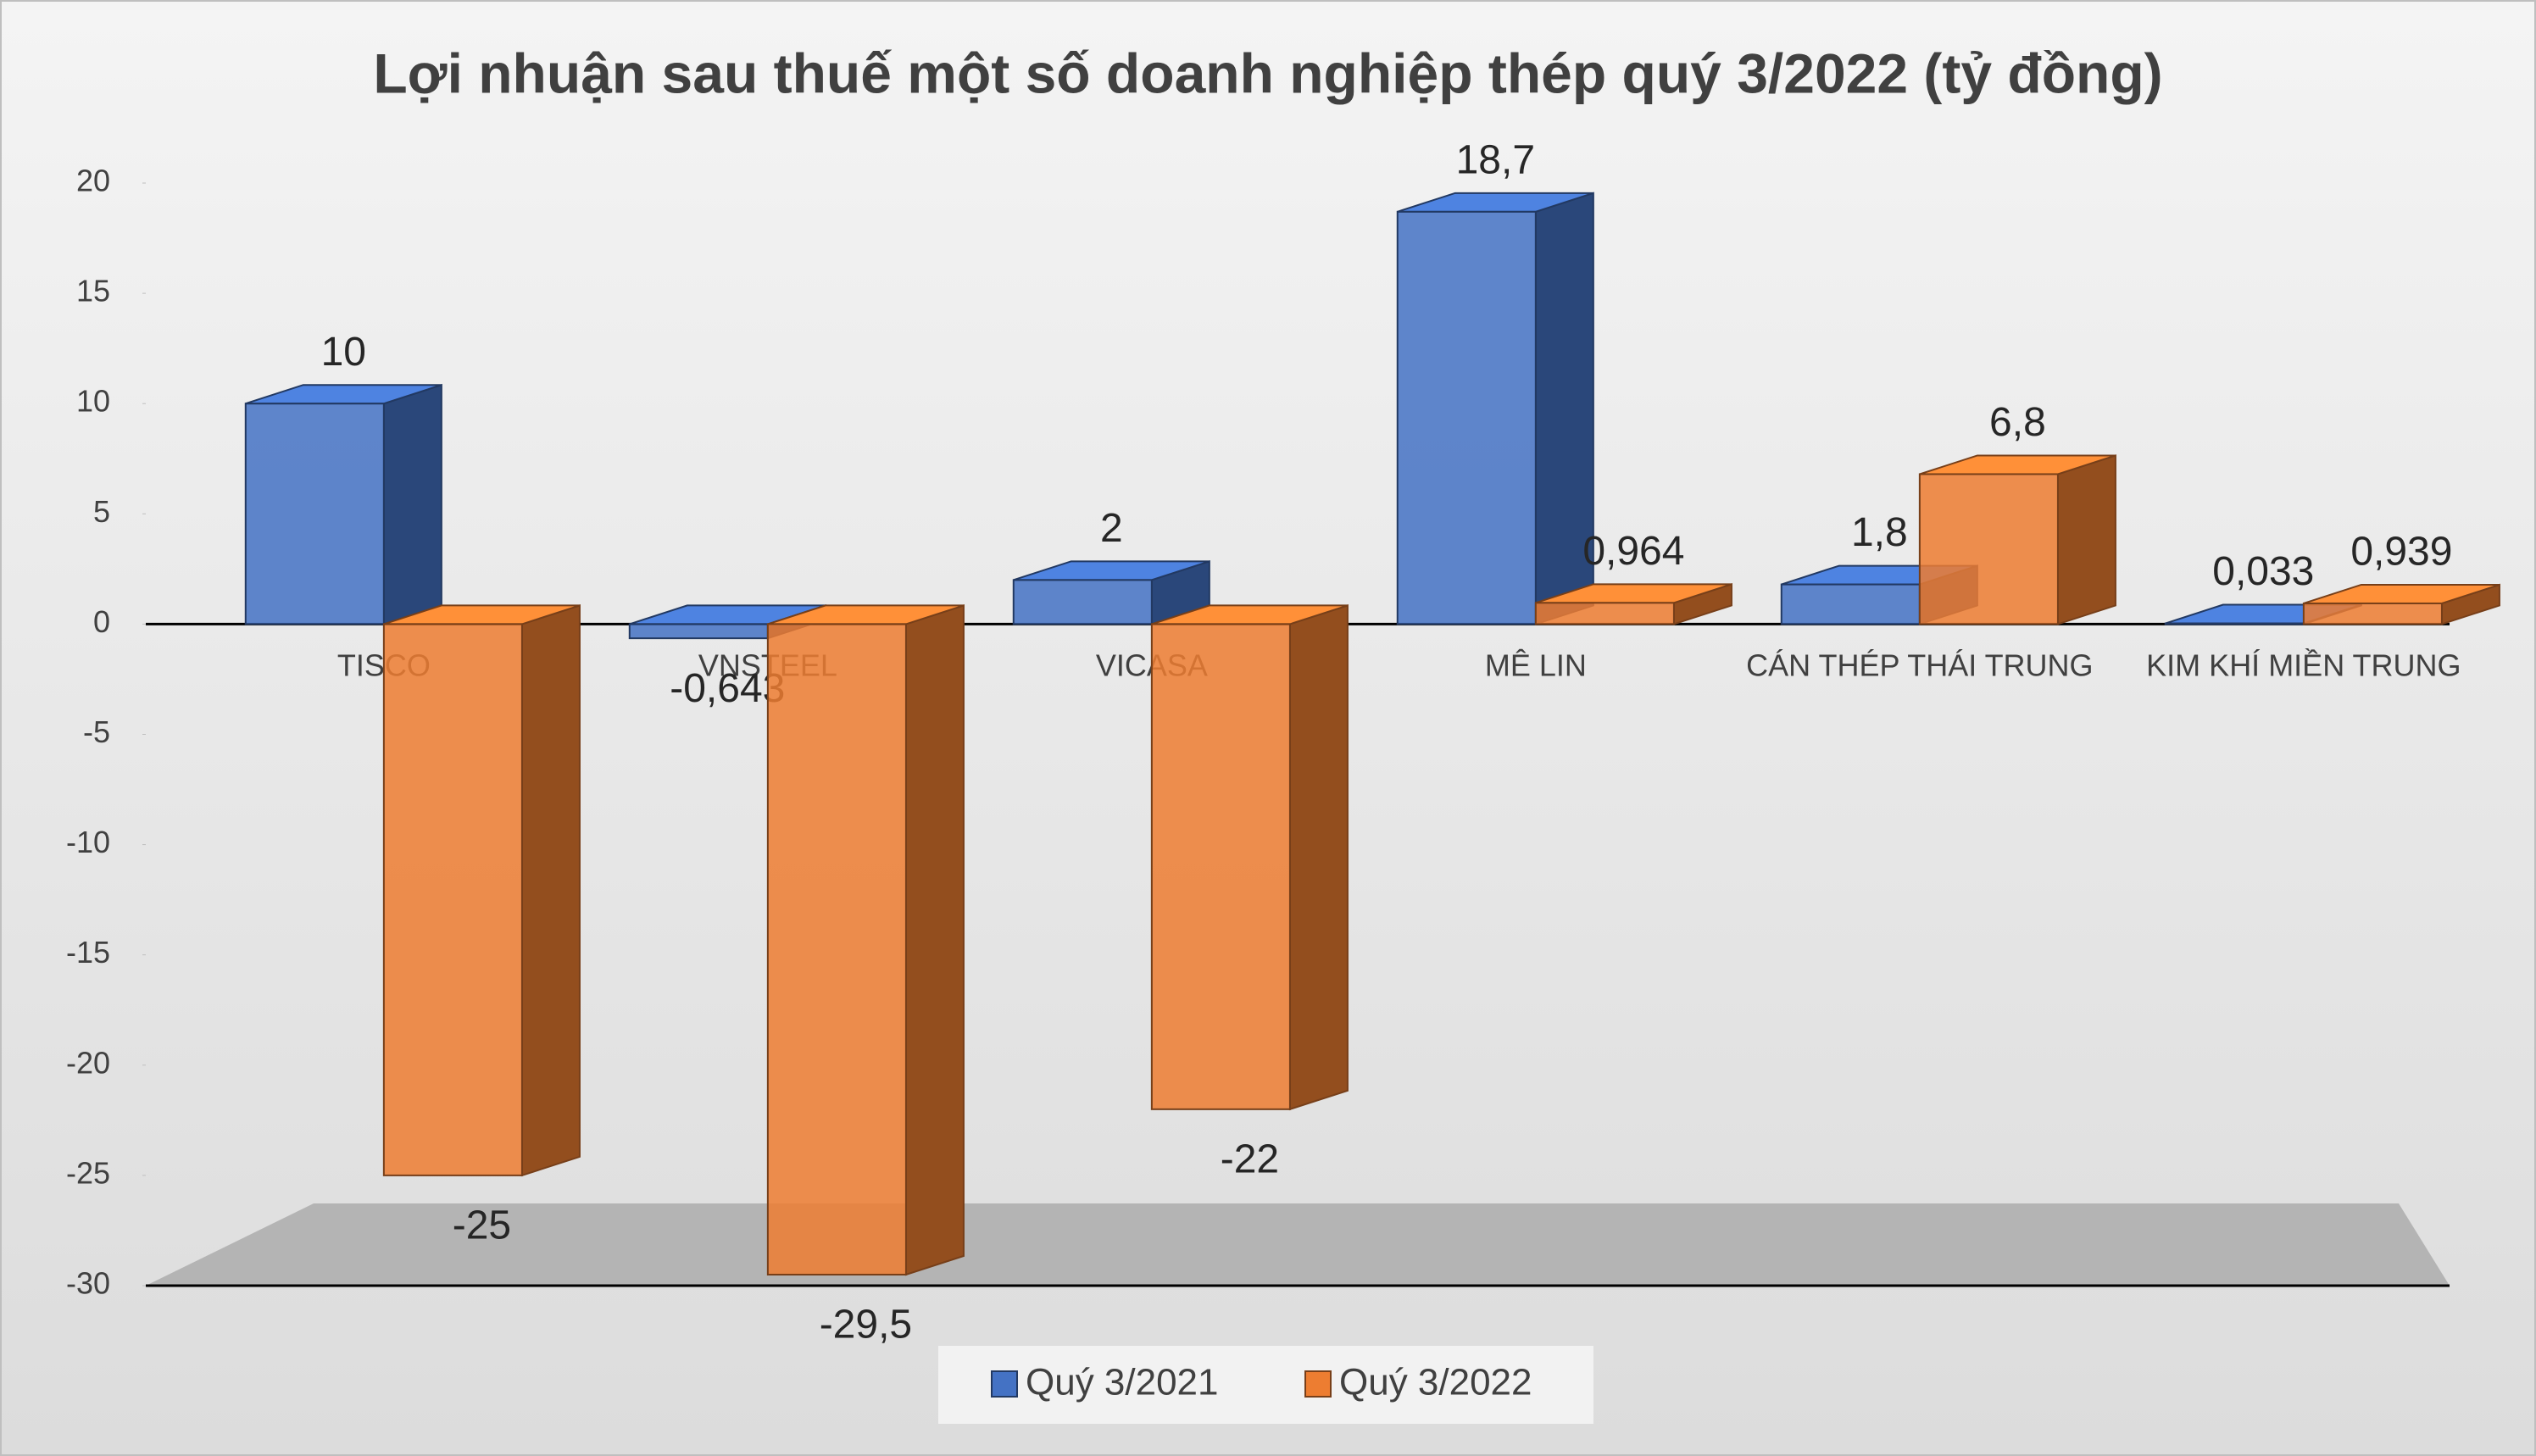 The image size is (2536, 1456). I want to click on floor, so click(1298, 1244).